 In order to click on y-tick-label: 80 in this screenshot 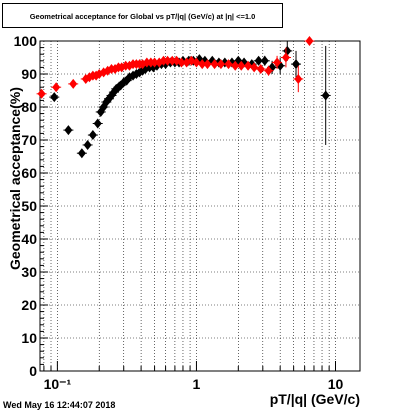, I will do `click(29, 107)`.